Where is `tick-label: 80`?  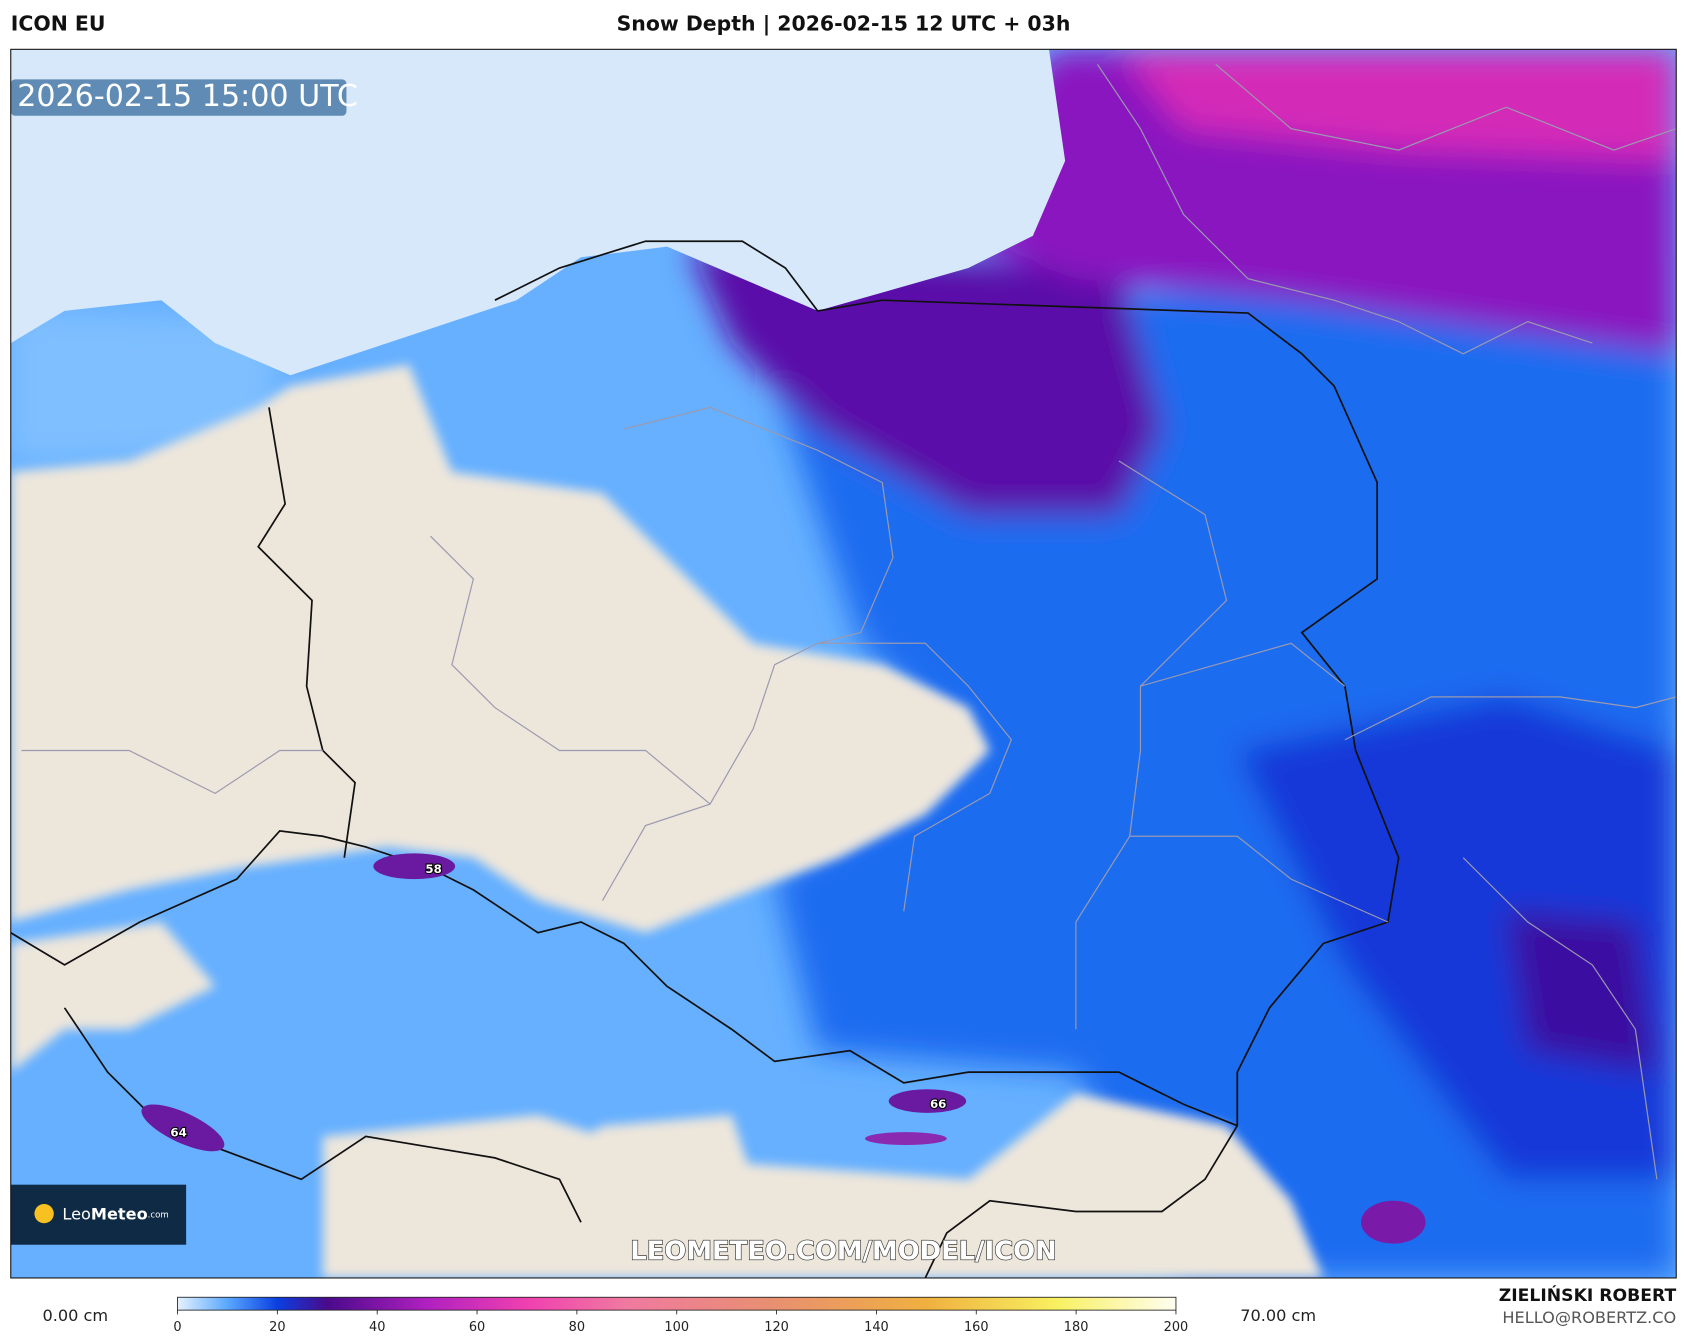
tick-label: 80 is located at coordinates (577, 1327).